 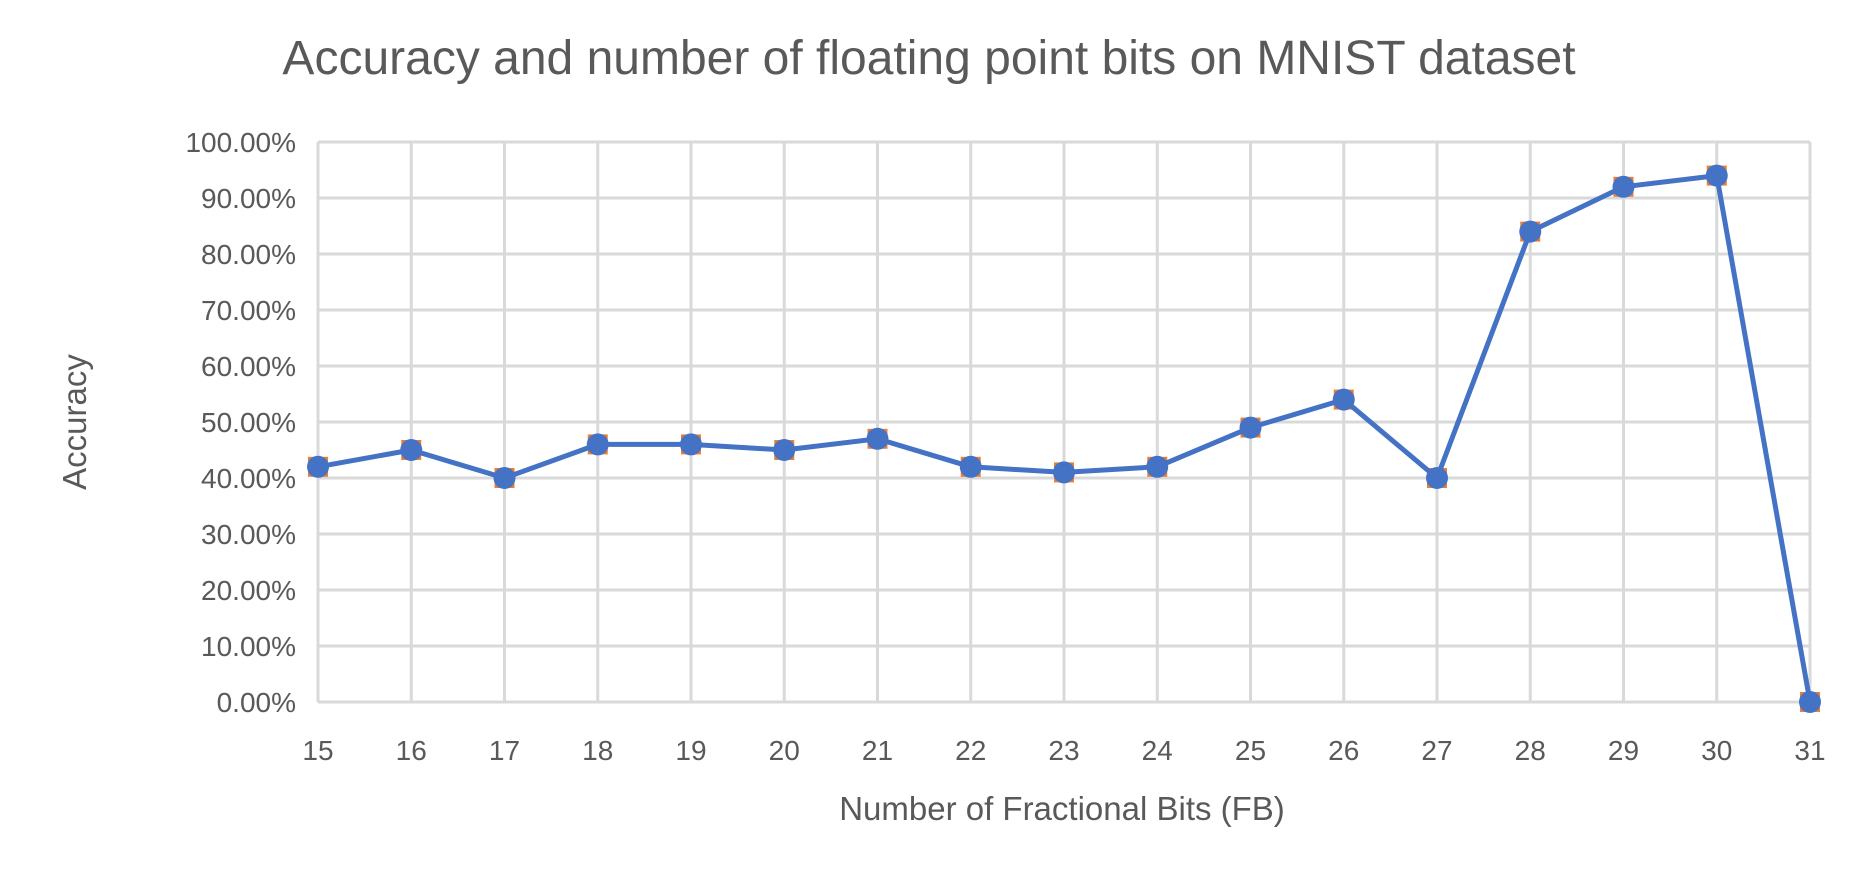 What do you see at coordinates (240, 142) in the screenshot?
I see `y-tick-label: 100.00%` at bounding box center [240, 142].